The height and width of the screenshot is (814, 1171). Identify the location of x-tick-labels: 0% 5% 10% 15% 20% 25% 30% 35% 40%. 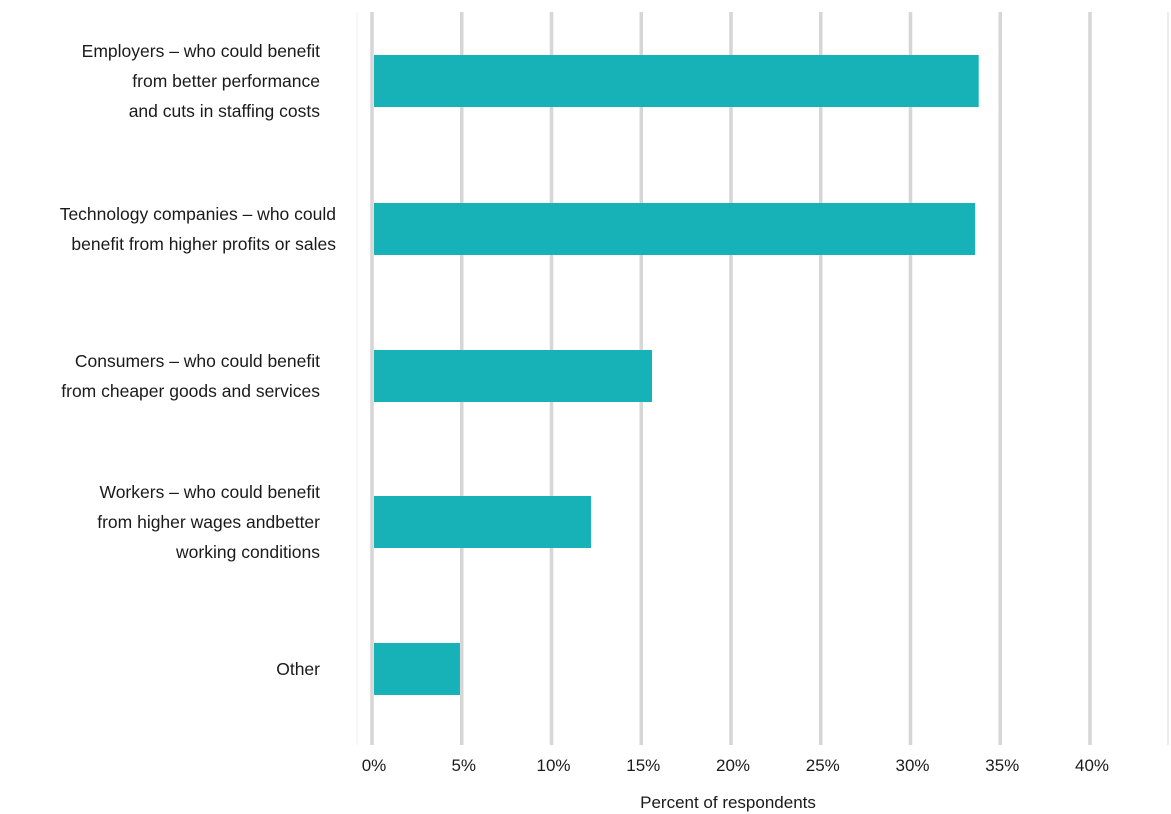
(735, 765).